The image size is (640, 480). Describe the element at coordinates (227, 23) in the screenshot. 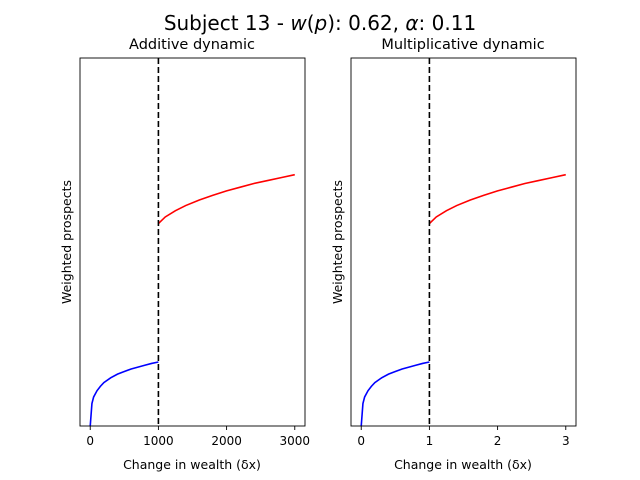

I see `suptitle-prefix: Subject 13 -` at that location.